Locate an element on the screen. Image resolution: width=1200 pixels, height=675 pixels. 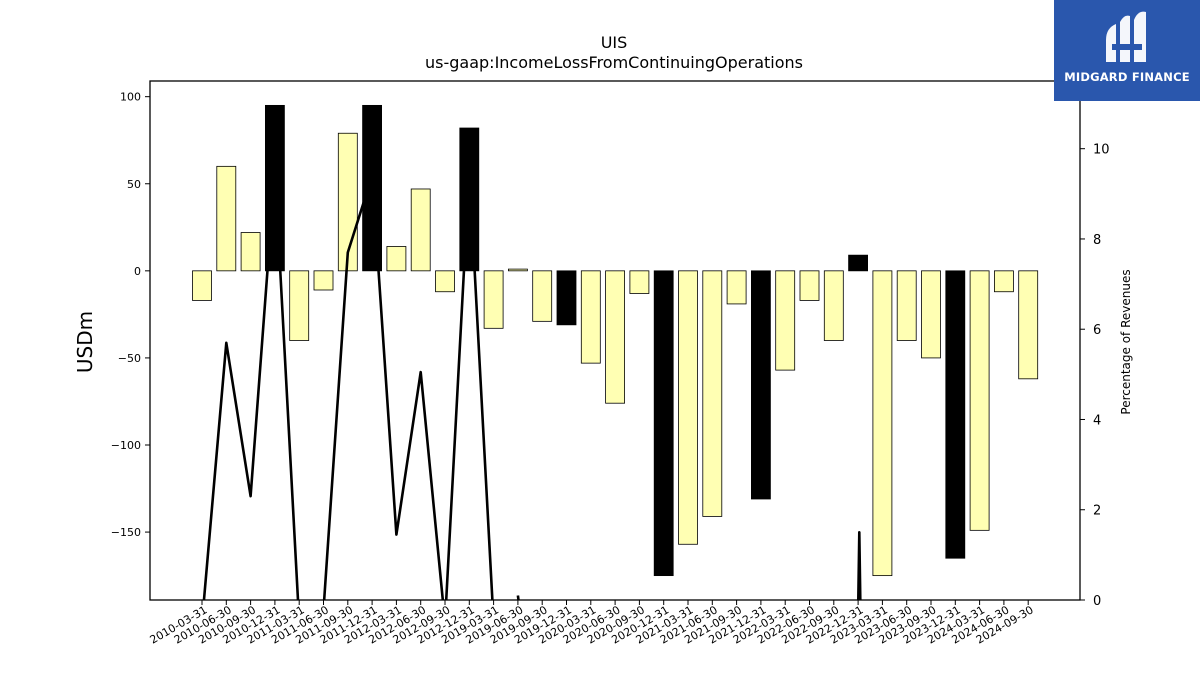
y-axis-label: USDm is located at coordinates (85, 342).